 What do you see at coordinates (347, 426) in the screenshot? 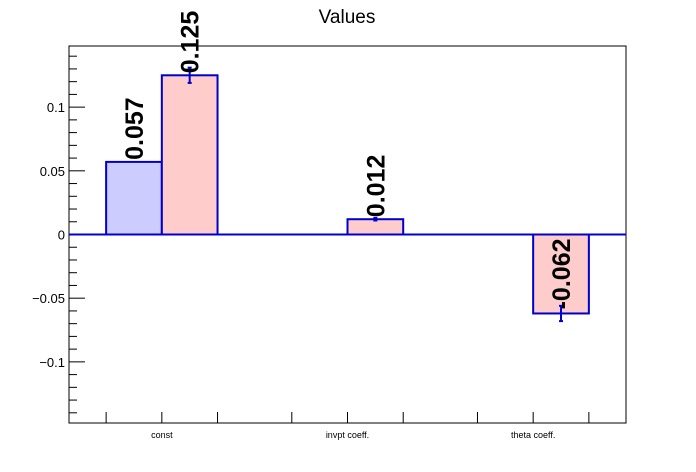
I see `x-axis: const invpt coeff. theta coeff.` at bounding box center [347, 426].